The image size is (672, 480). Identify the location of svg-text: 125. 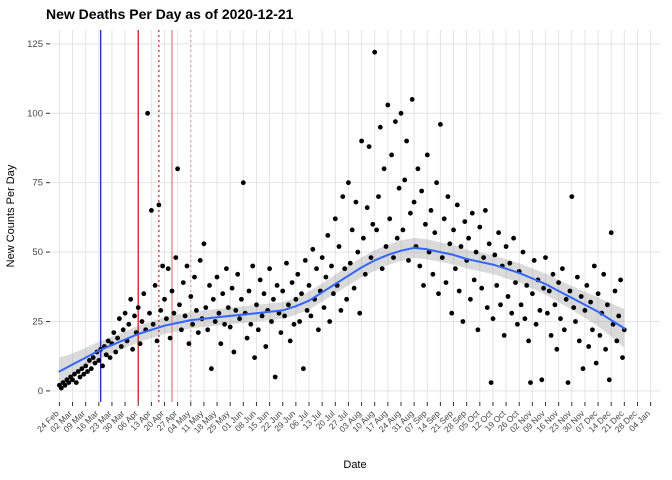
(35, 44).